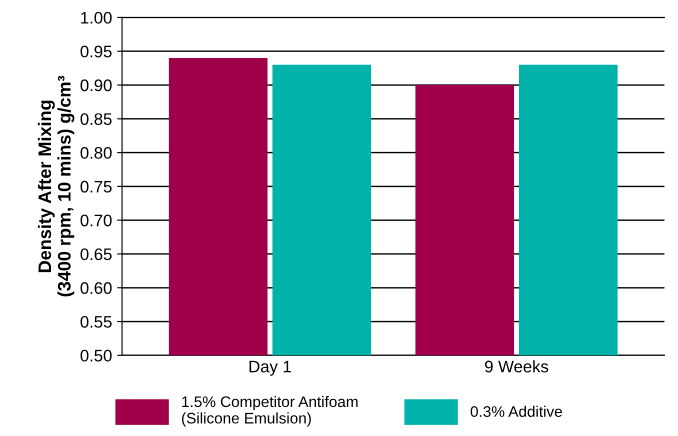 This screenshot has height=436, width=678. I want to click on y-tick-label: 0.90, so click(96, 85).